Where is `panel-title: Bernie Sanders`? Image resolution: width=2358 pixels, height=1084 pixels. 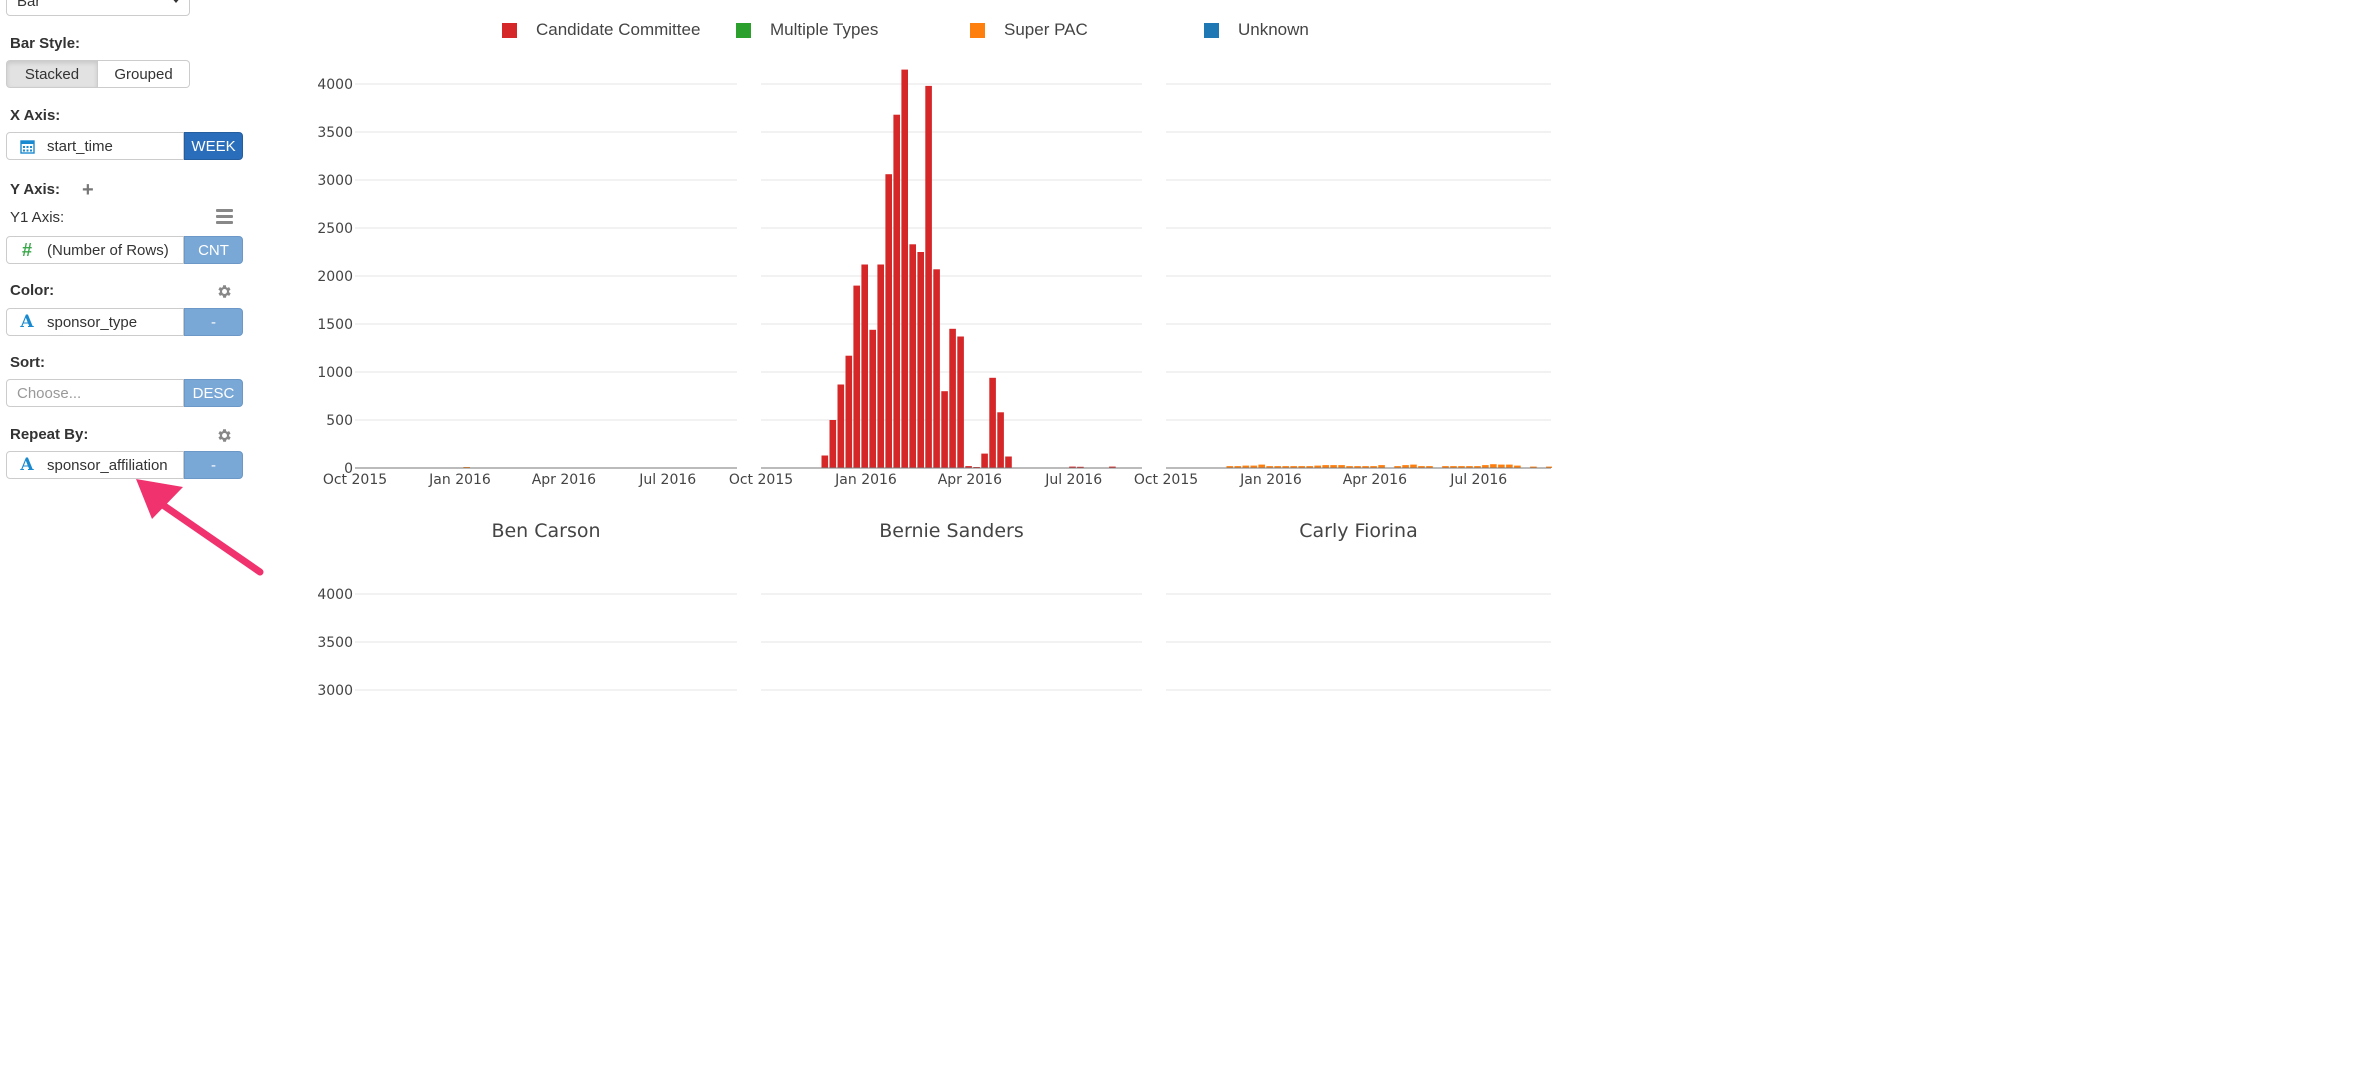 panel-title: Bernie Sanders is located at coordinates (951, 531).